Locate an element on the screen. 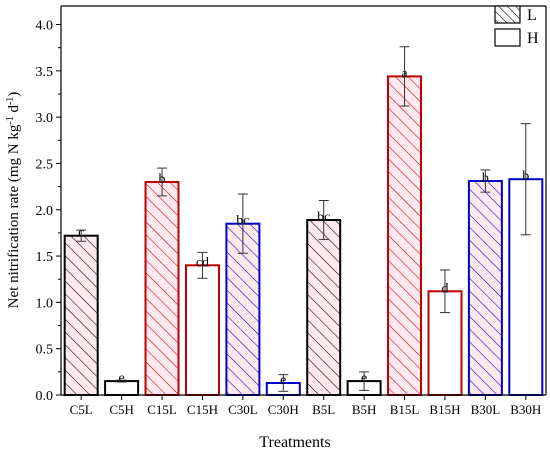  bar-b5l is located at coordinates (324, 307).